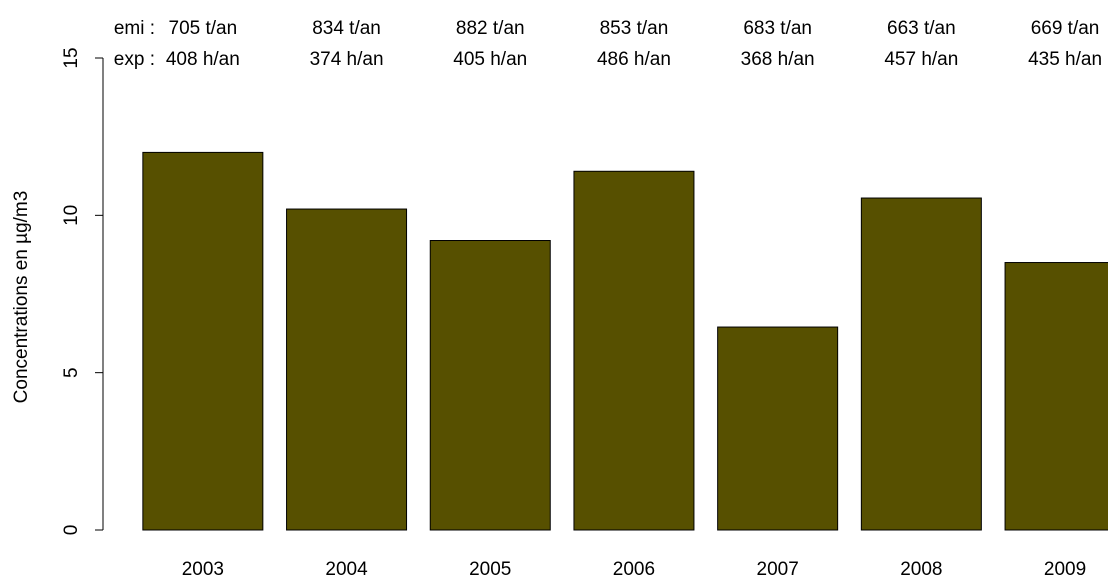  Describe the element at coordinates (346, 569) in the screenshot. I see `x-tick-label: 2004` at that location.